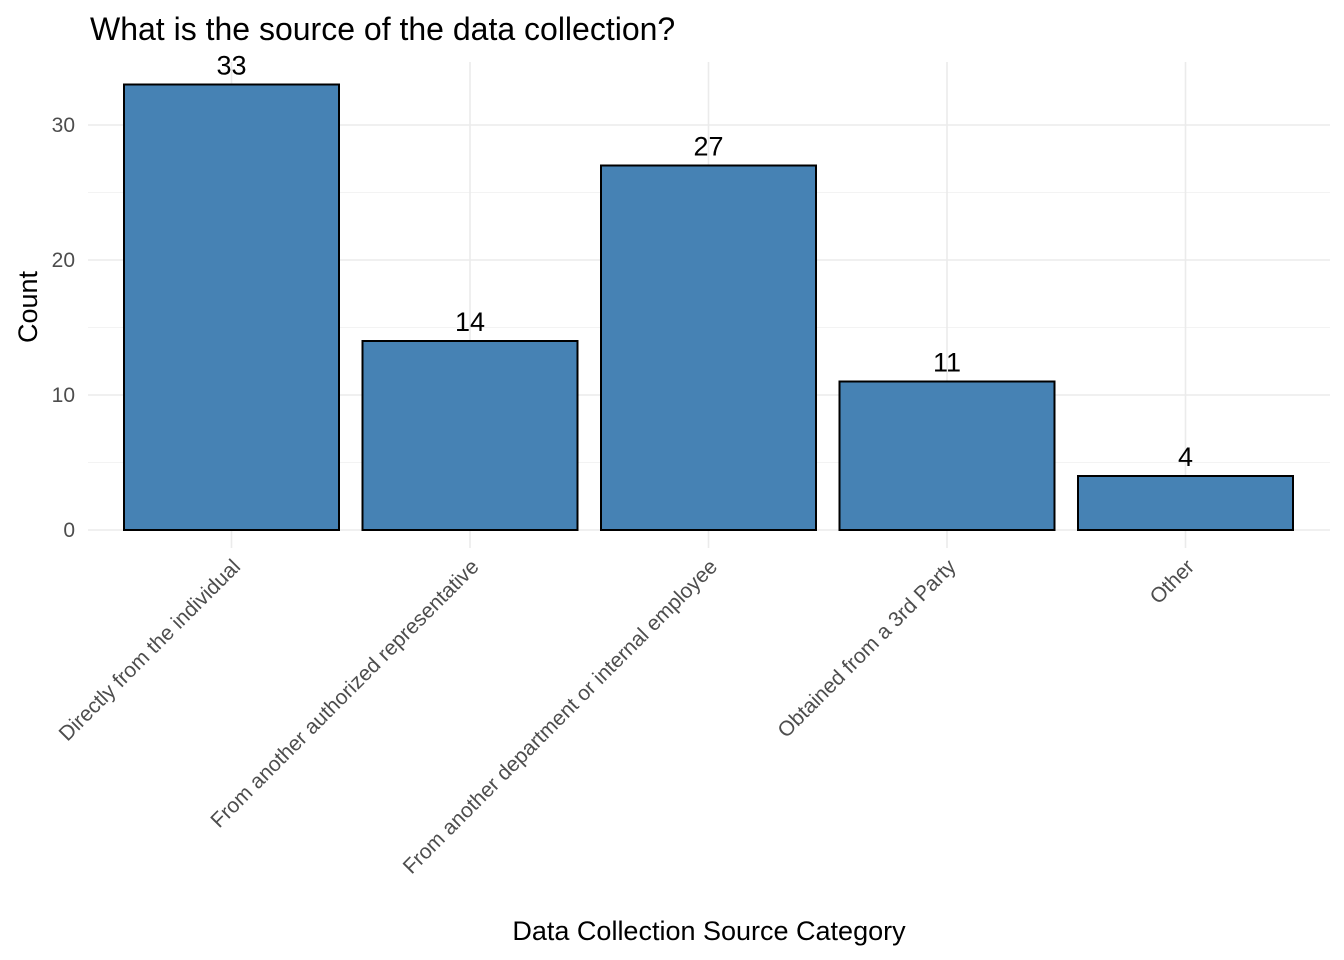 The height and width of the screenshot is (960, 1344). I want to click on bar-value-label: 33, so click(231, 66).